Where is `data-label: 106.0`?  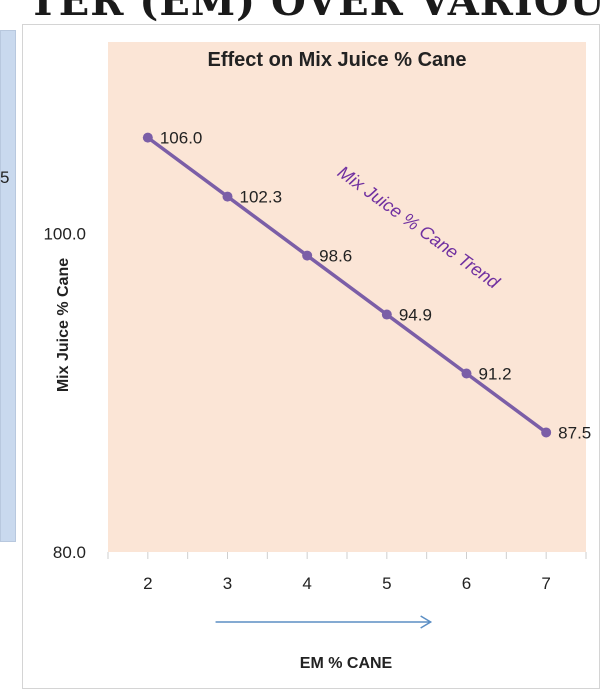
data-label: 106.0 is located at coordinates (181, 138).